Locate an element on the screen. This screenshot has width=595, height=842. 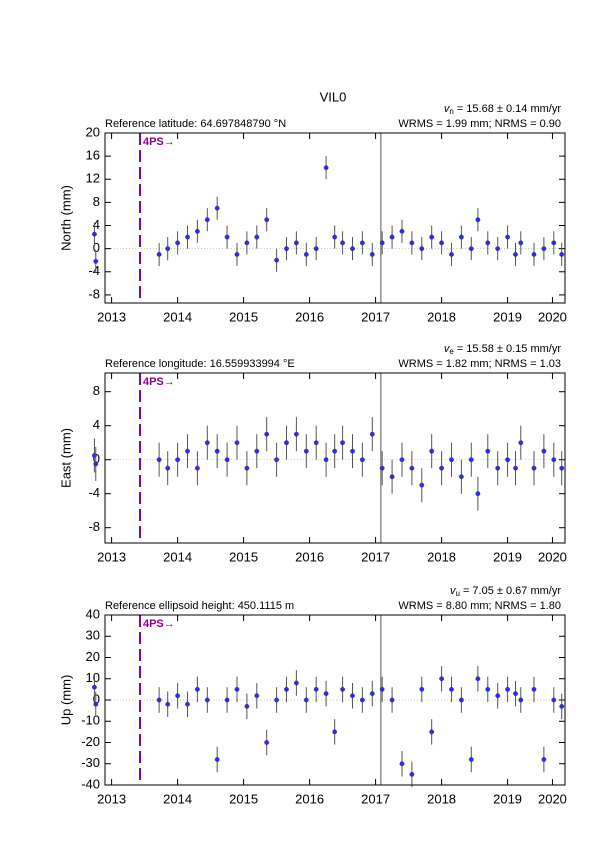
y-axis-label: Up (mm) is located at coordinates (65, 700).